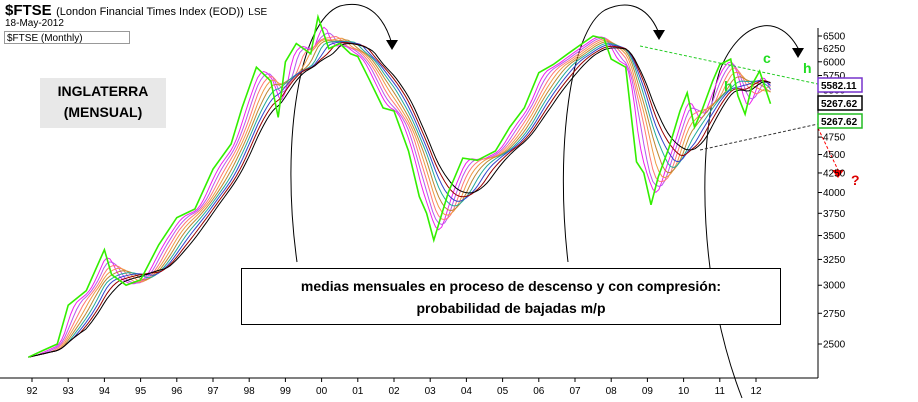  Describe the element at coordinates (807, 68) in the screenshot. I see `pattern-tag-right-shoulder: h` at that location.